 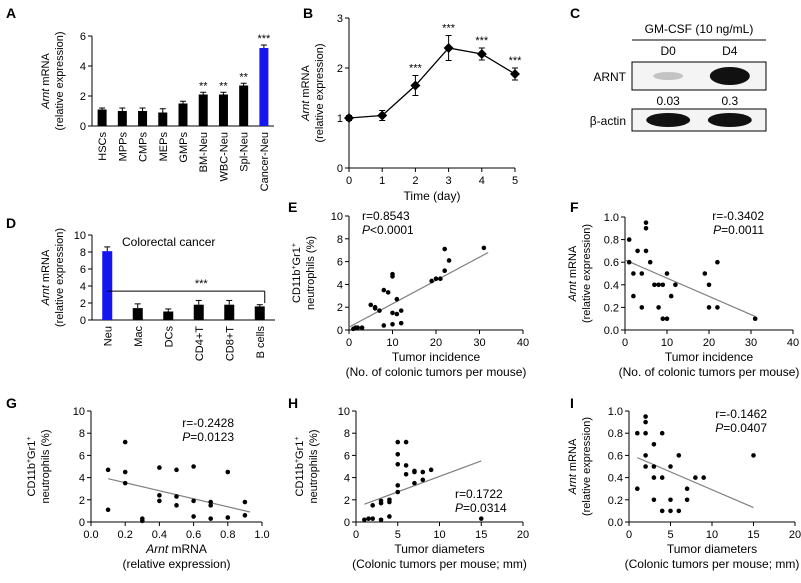 What do you see at coordinates (615, 456) in the screenshot?
I see `y-tick-label: 0.6` at bounding box center [615, 456].